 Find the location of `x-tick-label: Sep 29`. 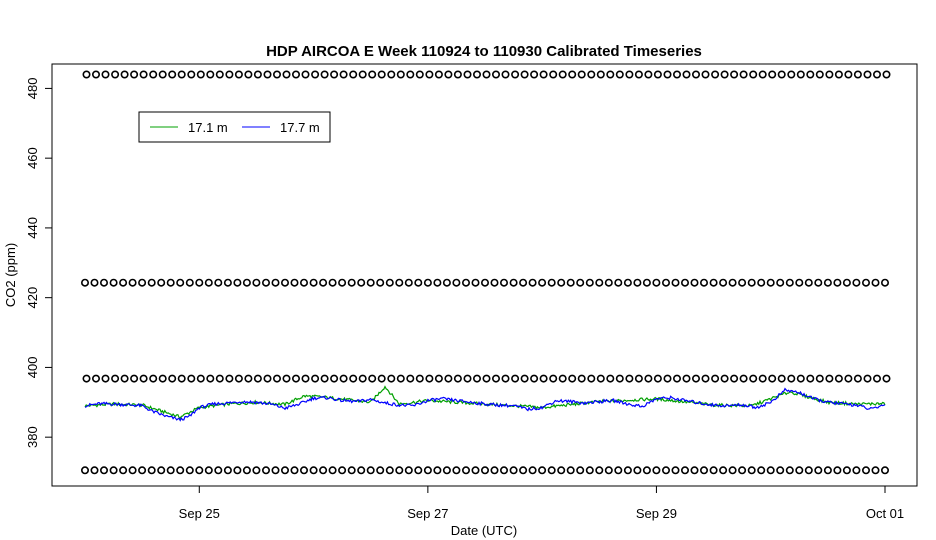

x-tick-label: Sep 29 is located at coordinates (656, 513).